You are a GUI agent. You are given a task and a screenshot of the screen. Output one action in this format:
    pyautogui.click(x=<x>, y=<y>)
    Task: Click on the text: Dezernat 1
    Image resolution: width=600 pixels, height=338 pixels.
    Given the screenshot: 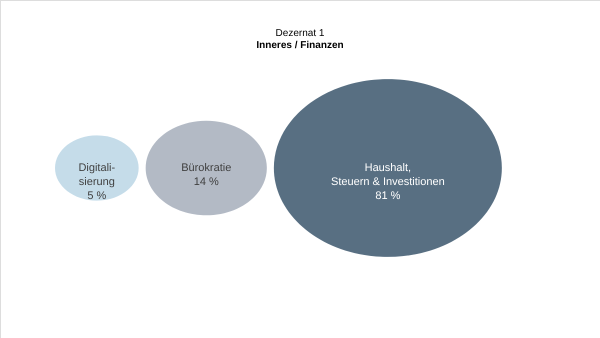 What is the action you would take?
    pyautogui.click(x=300, y=33)
    